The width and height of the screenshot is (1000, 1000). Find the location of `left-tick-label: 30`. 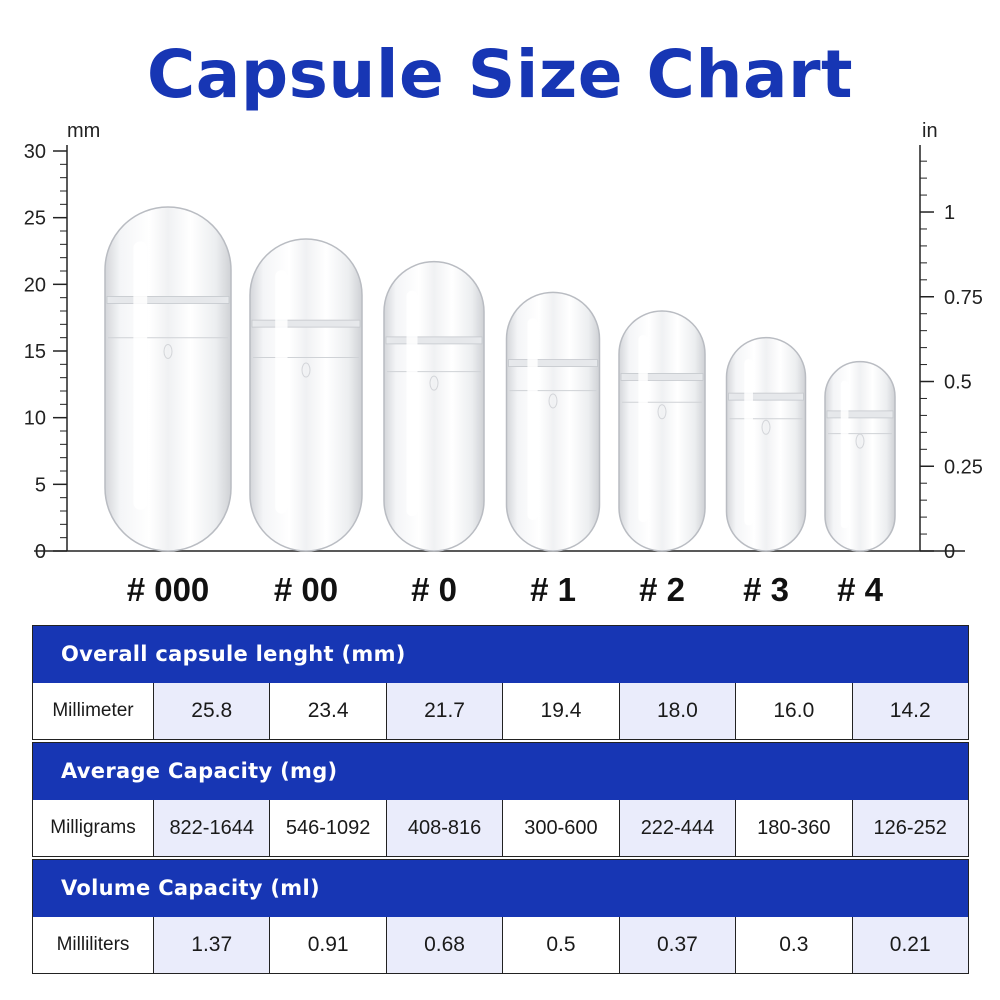

left-tick-label: 30 is located at coordinates (35, 152).